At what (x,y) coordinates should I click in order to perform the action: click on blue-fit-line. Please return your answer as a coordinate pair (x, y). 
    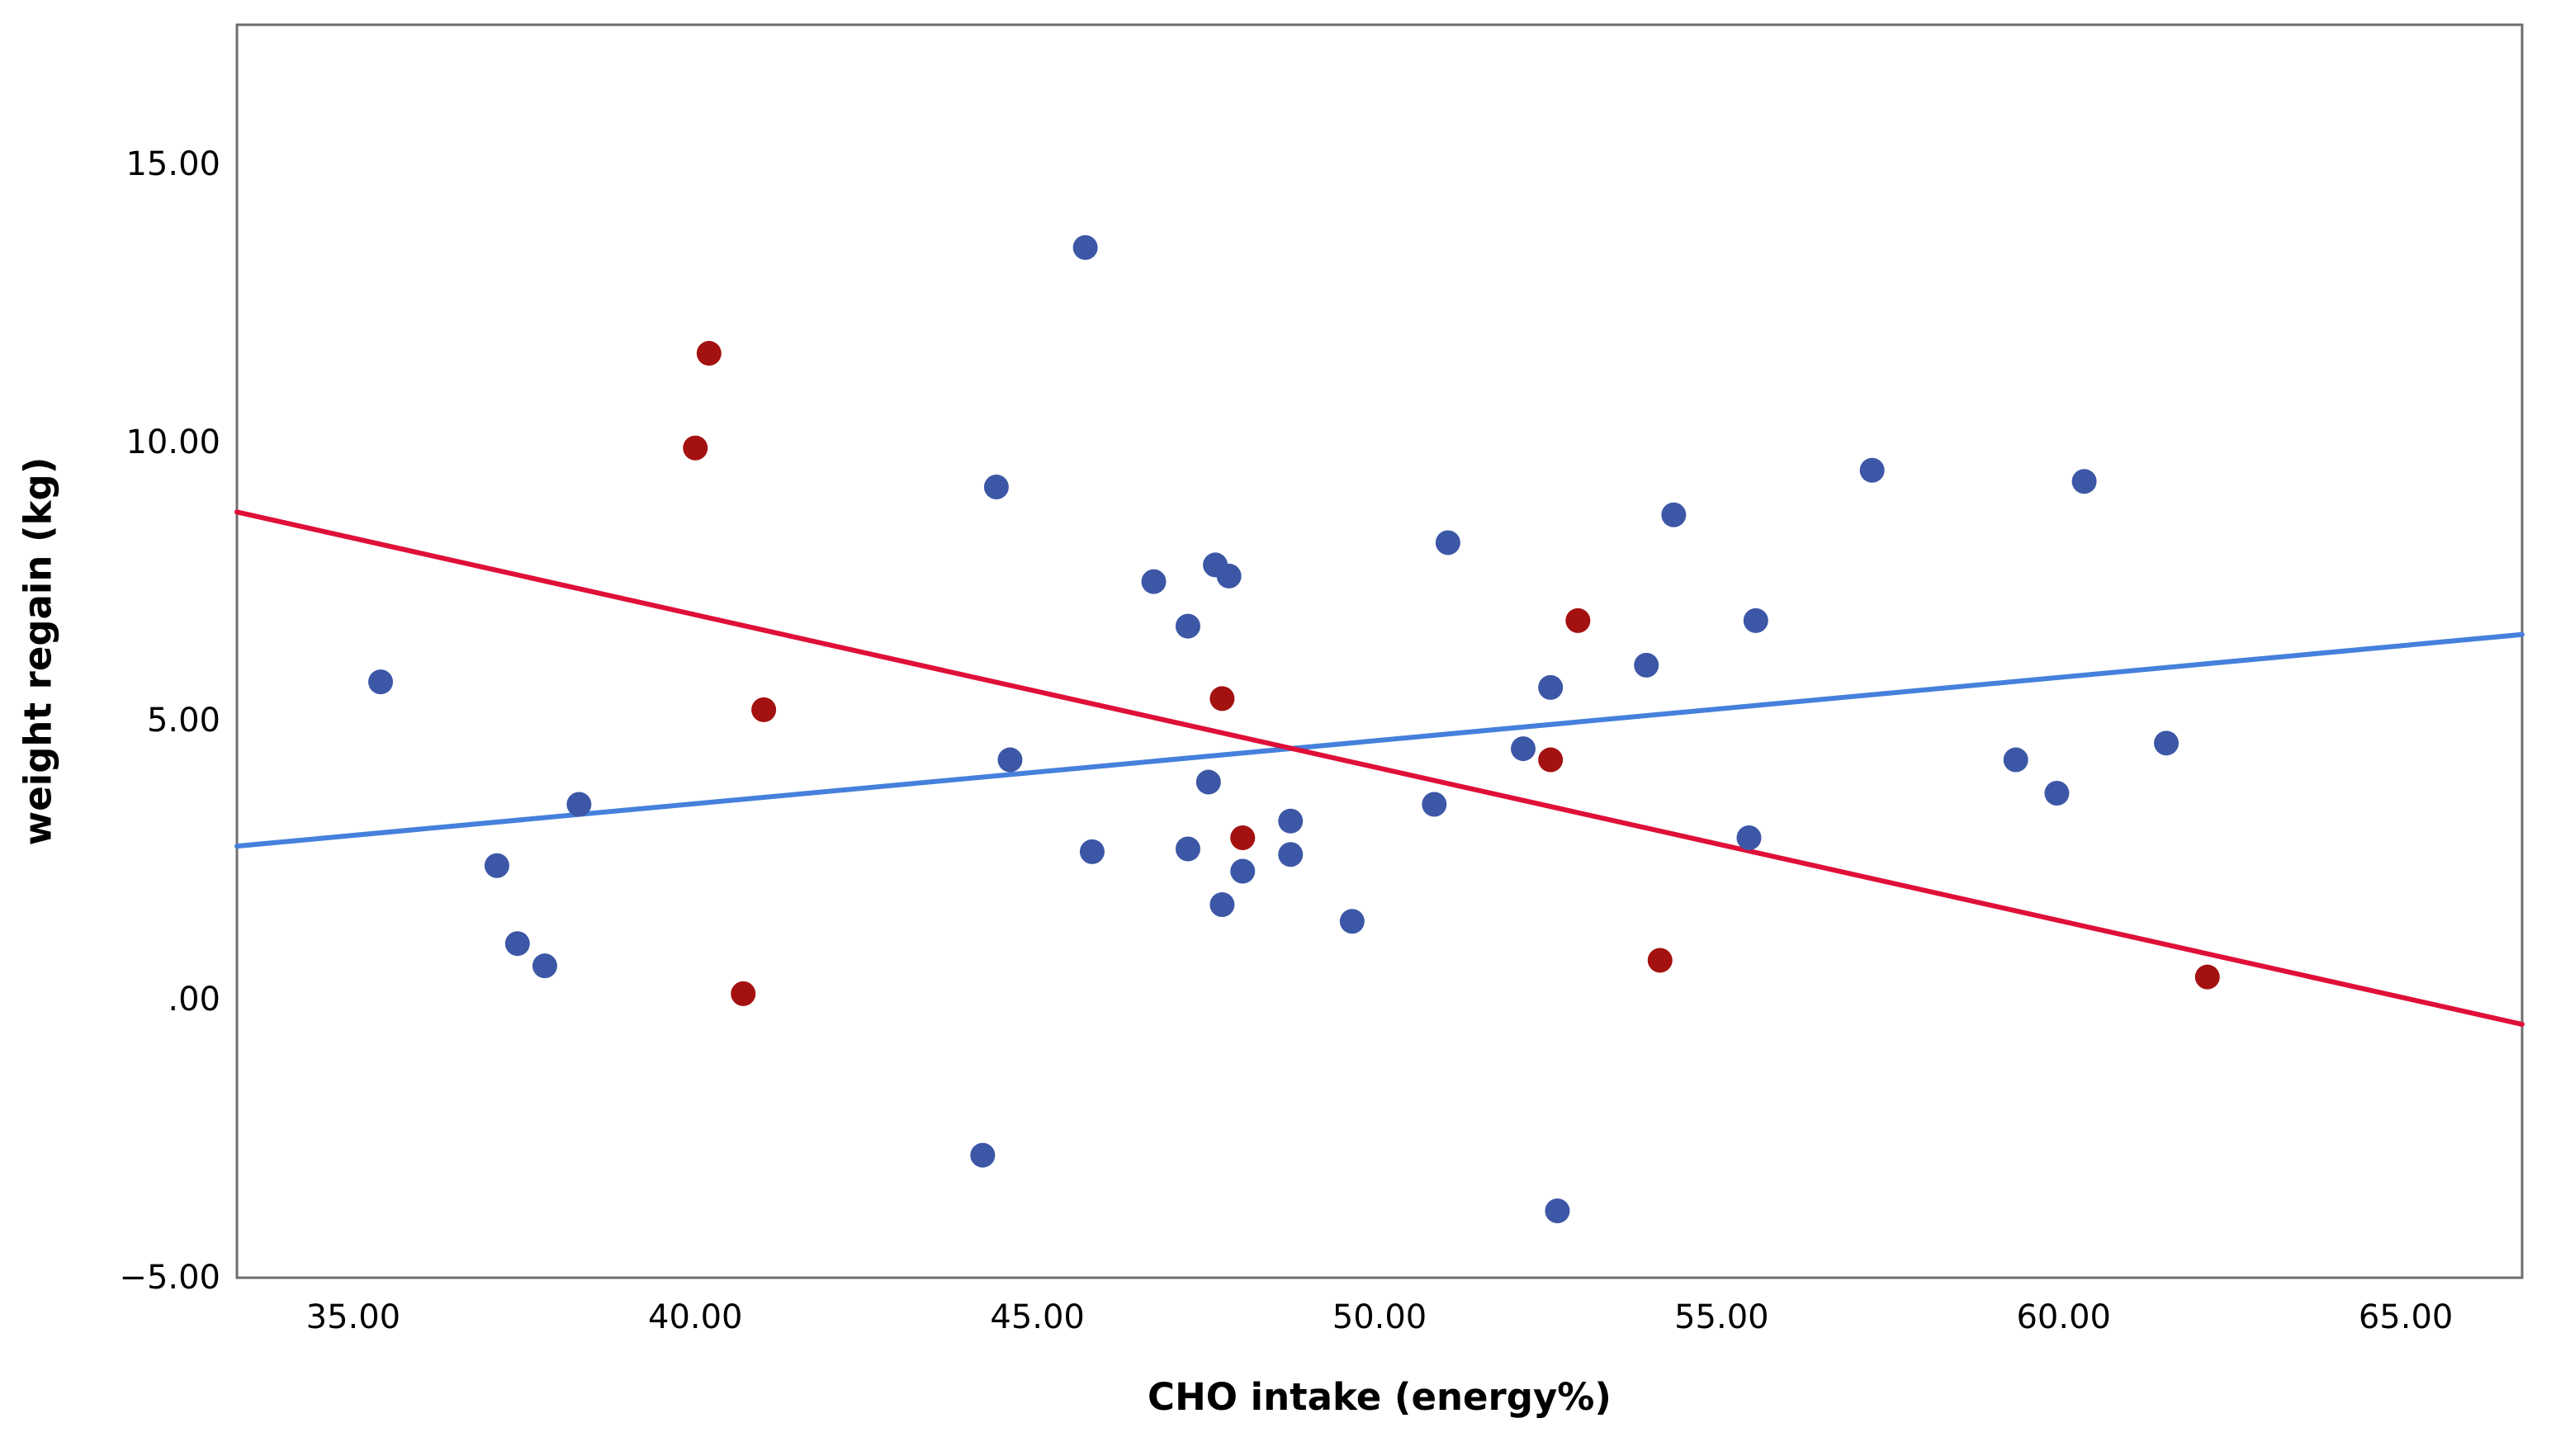
    Looking at the image, I should click on (1379, 740).